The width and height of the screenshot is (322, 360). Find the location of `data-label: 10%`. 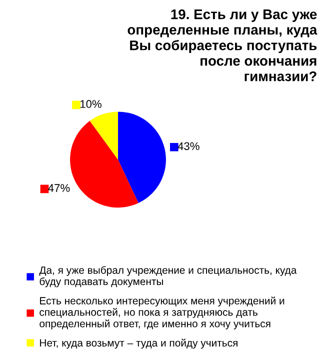

data-label: 10% is located at coordinates (91, 104).